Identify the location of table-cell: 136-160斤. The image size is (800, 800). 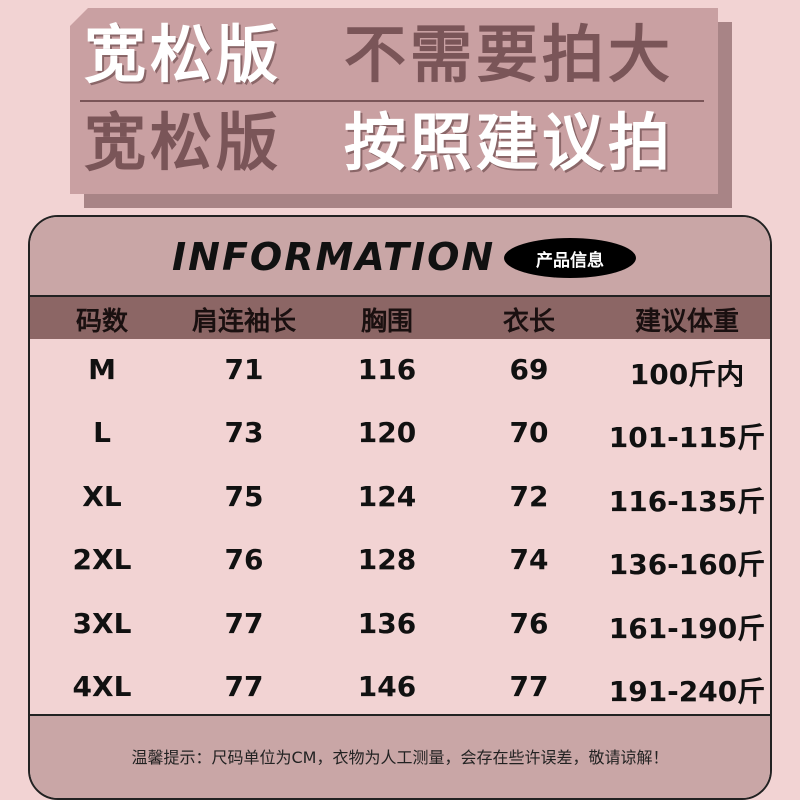
(687, 565).